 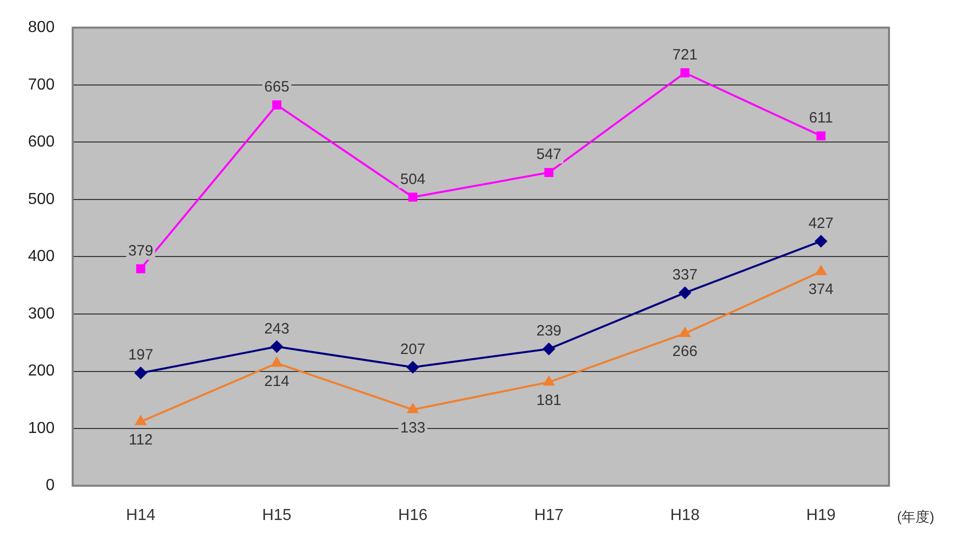 What do you see at coordinates (685, 55) in the screenshot?
I see `data-label: 721` at bounding box center [685, 55].